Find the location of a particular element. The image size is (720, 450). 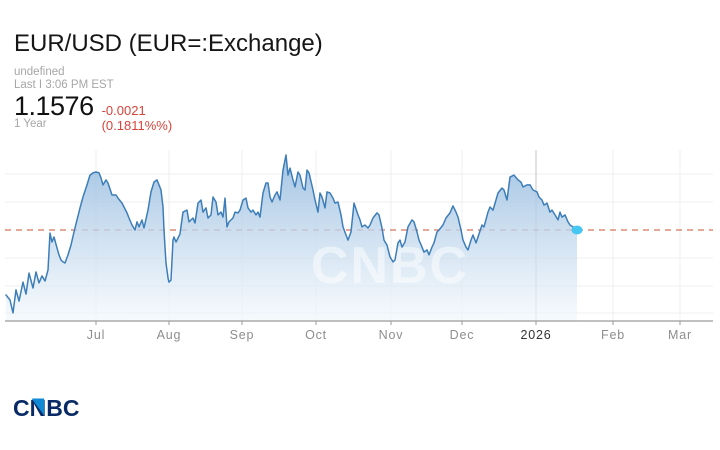

x-axis-labels: Jul Aug Sep Oct Nov Dec 2026 Feb Mar is located at coordinates (389, 335).